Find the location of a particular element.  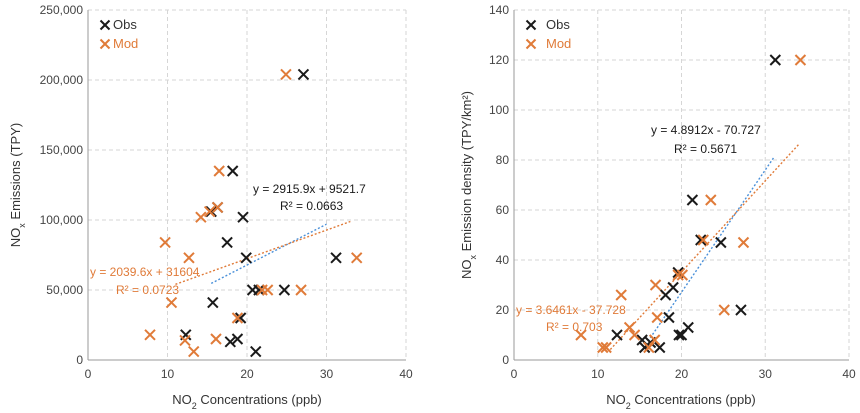

chart-left-trendline-mod is located at coordinates (263, 253).